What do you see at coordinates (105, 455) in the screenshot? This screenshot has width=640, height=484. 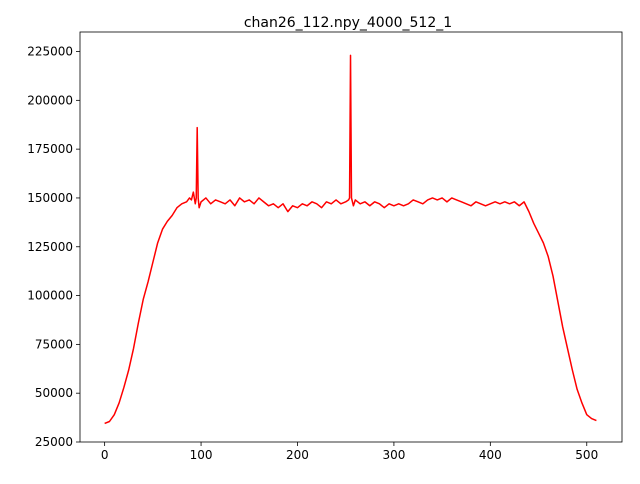 I see `x-tick-label: 0` at bounding box center [105, 455].